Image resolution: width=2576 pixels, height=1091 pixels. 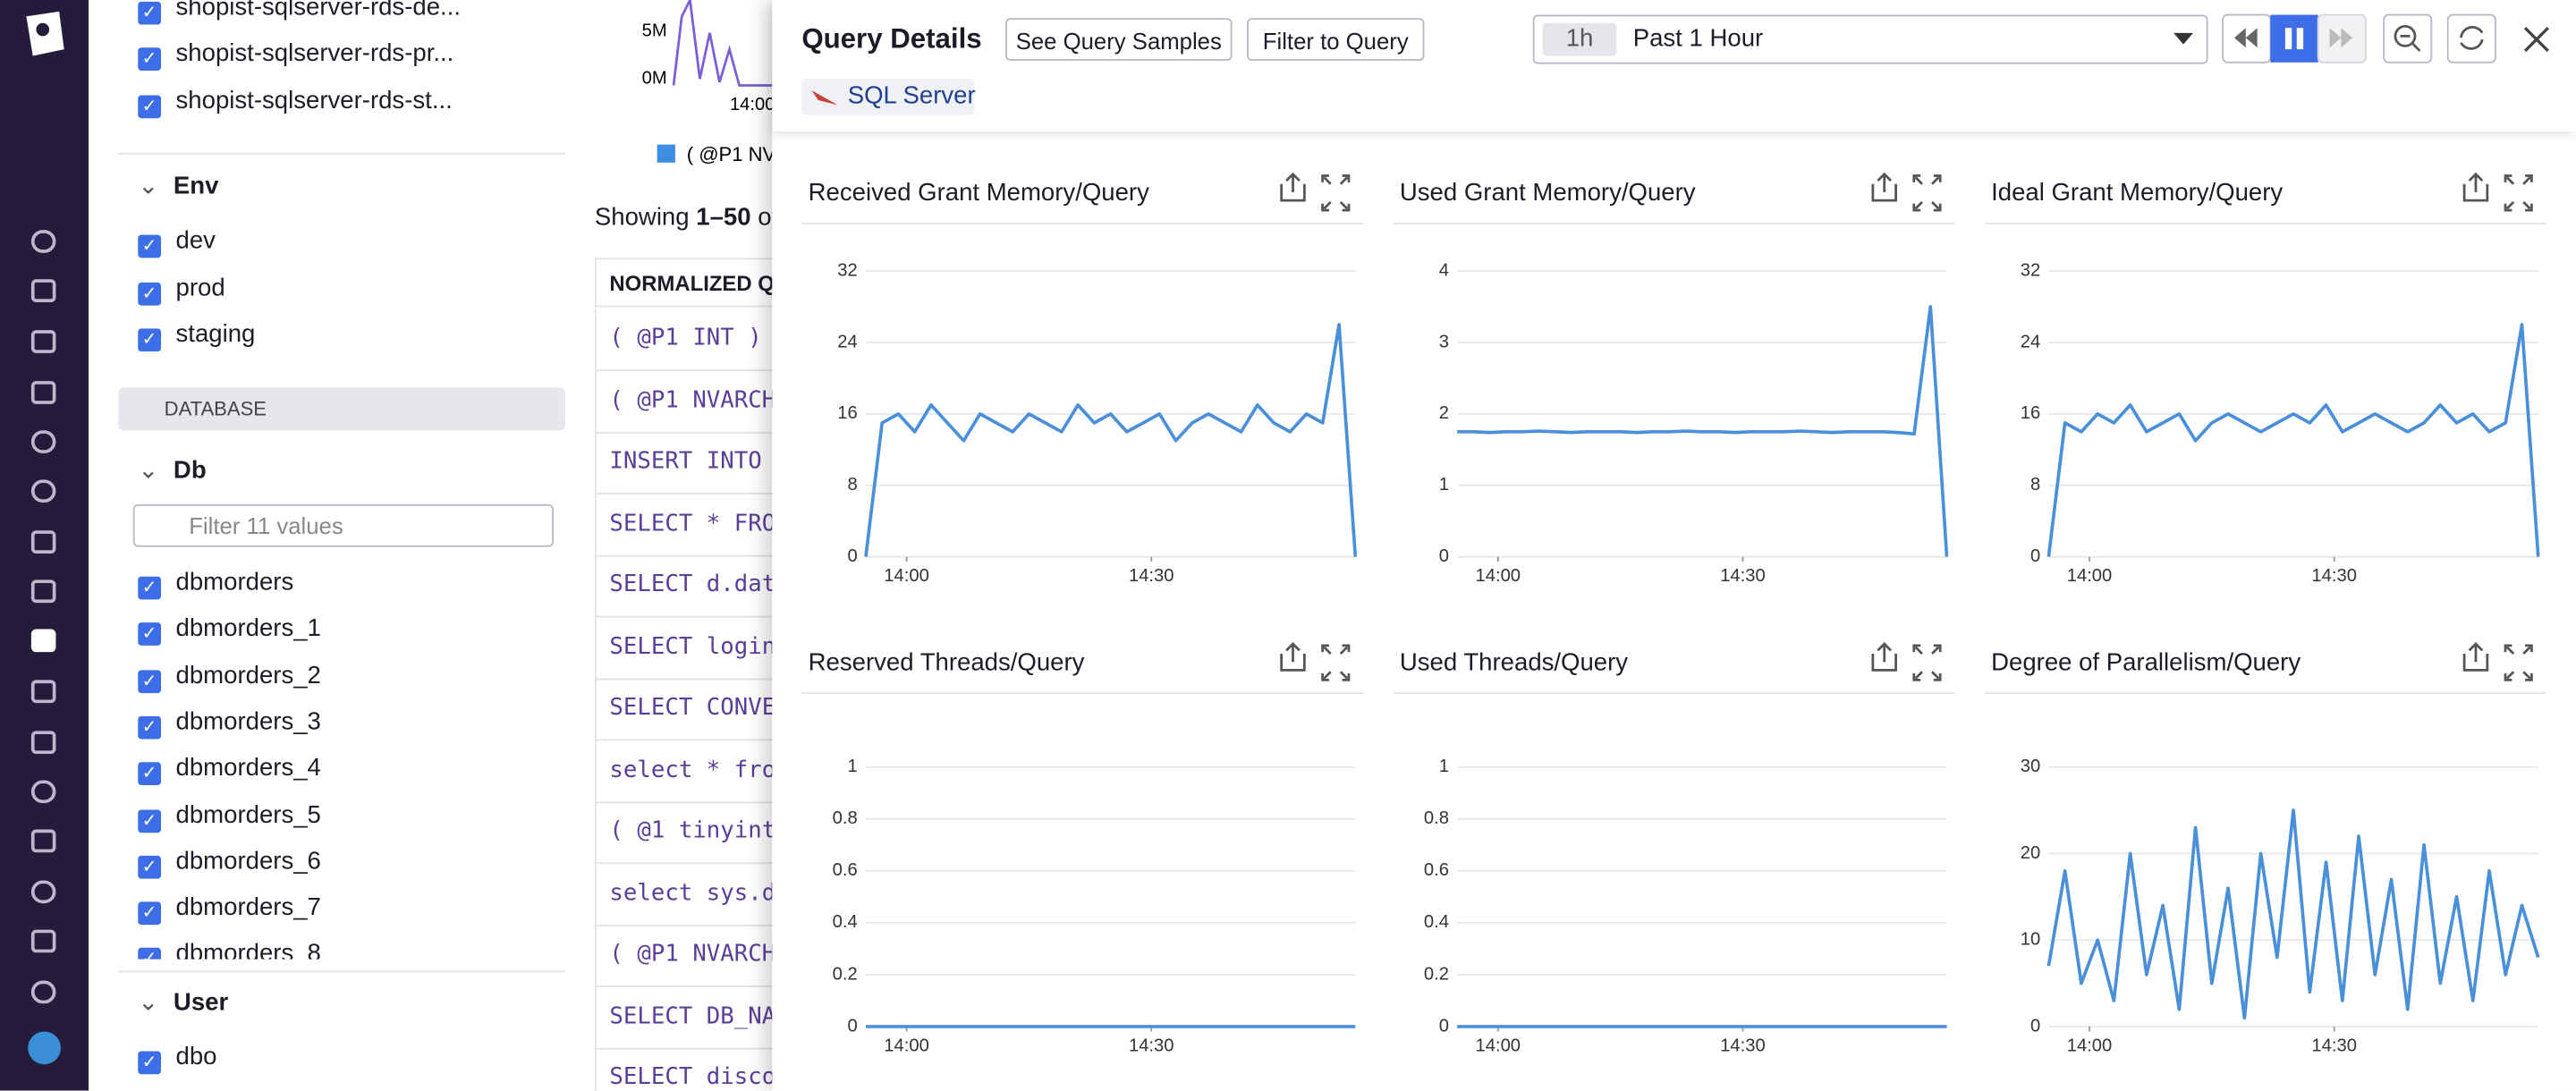 What do you see at coordinates (196, 186) in the screenshot?
I see `group-title: Env` at bounding box center [196, 186].